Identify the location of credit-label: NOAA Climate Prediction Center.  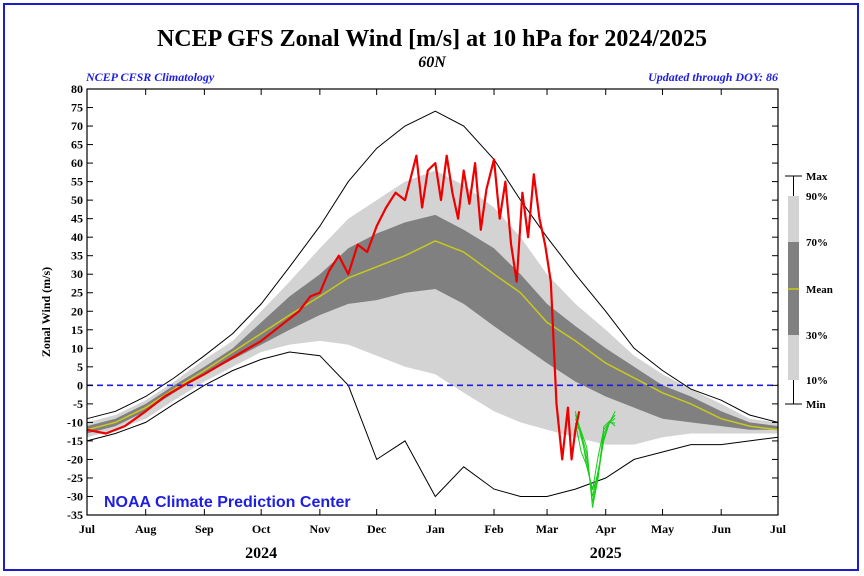
(227, 502).